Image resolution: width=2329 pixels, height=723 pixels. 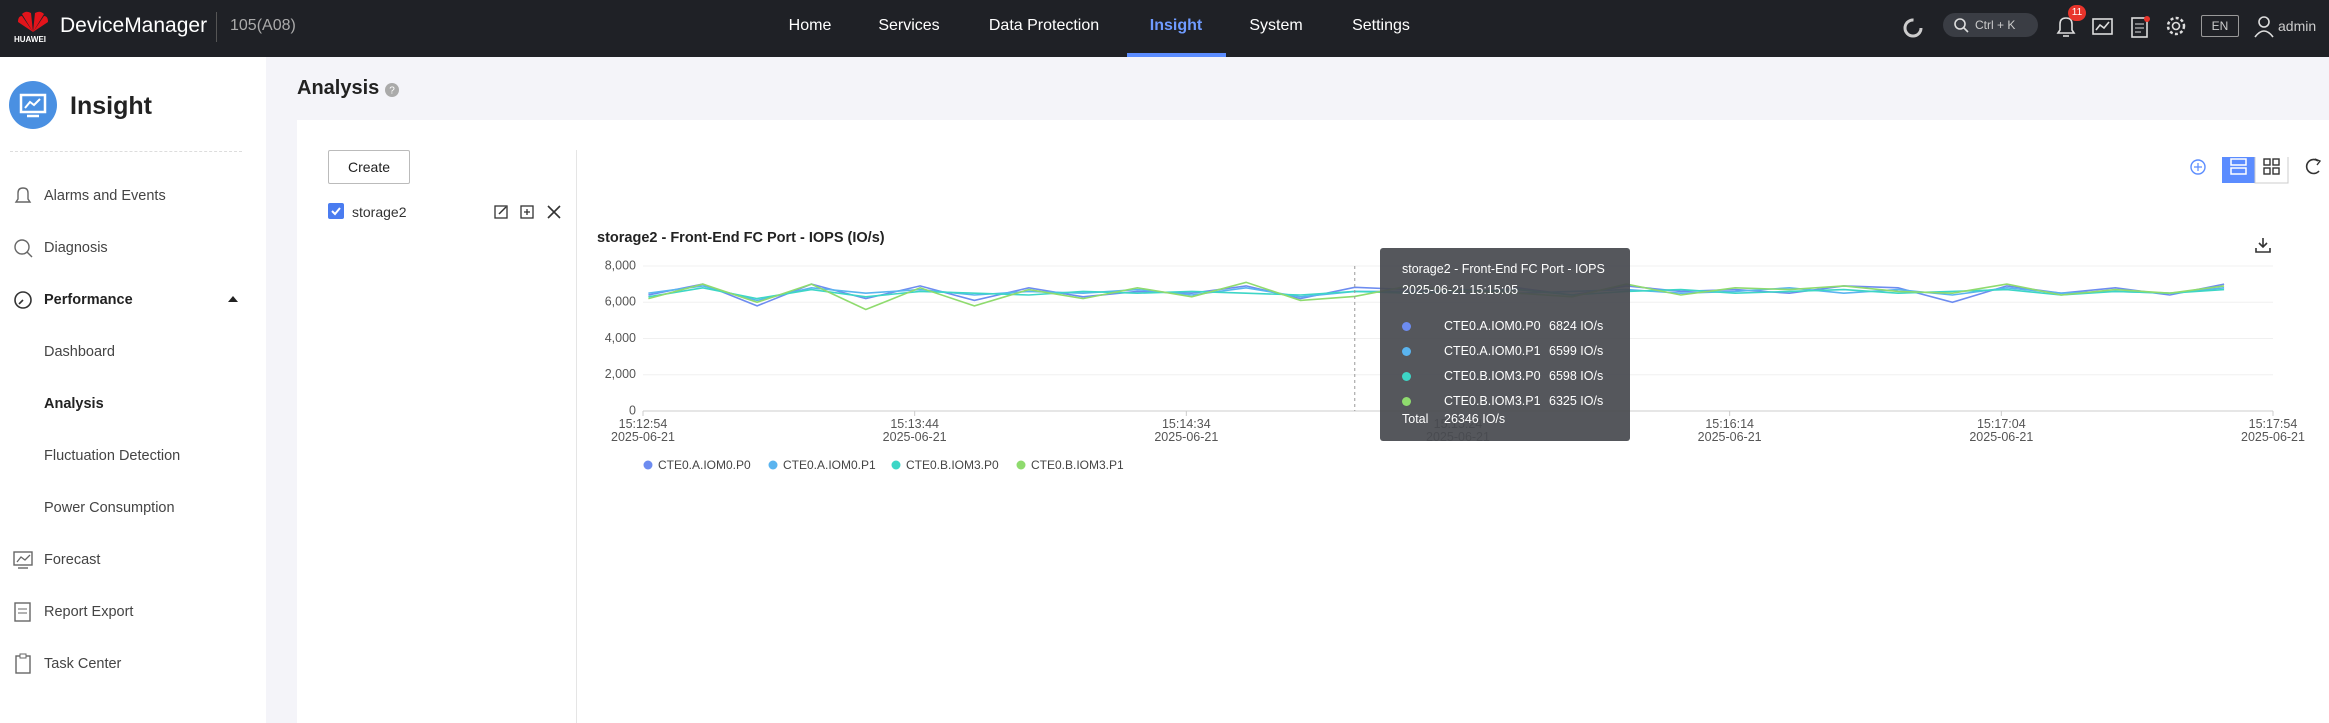 What do you see at coordinates (1475, 419) in the screenshot?
I see `tooltip-total: 26346 IO/s` at bounding box center [1475, 419].